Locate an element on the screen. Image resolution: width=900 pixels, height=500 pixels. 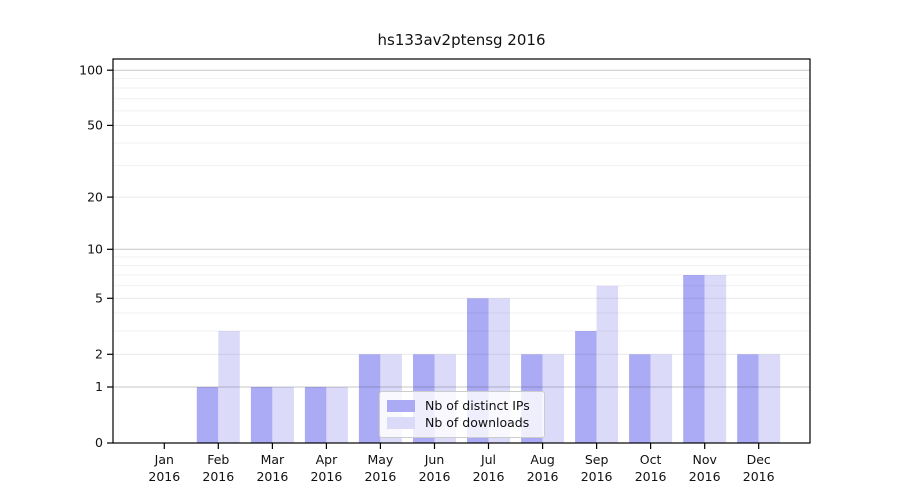
y-tick-label: 50 is located at coordinates (95, 125).